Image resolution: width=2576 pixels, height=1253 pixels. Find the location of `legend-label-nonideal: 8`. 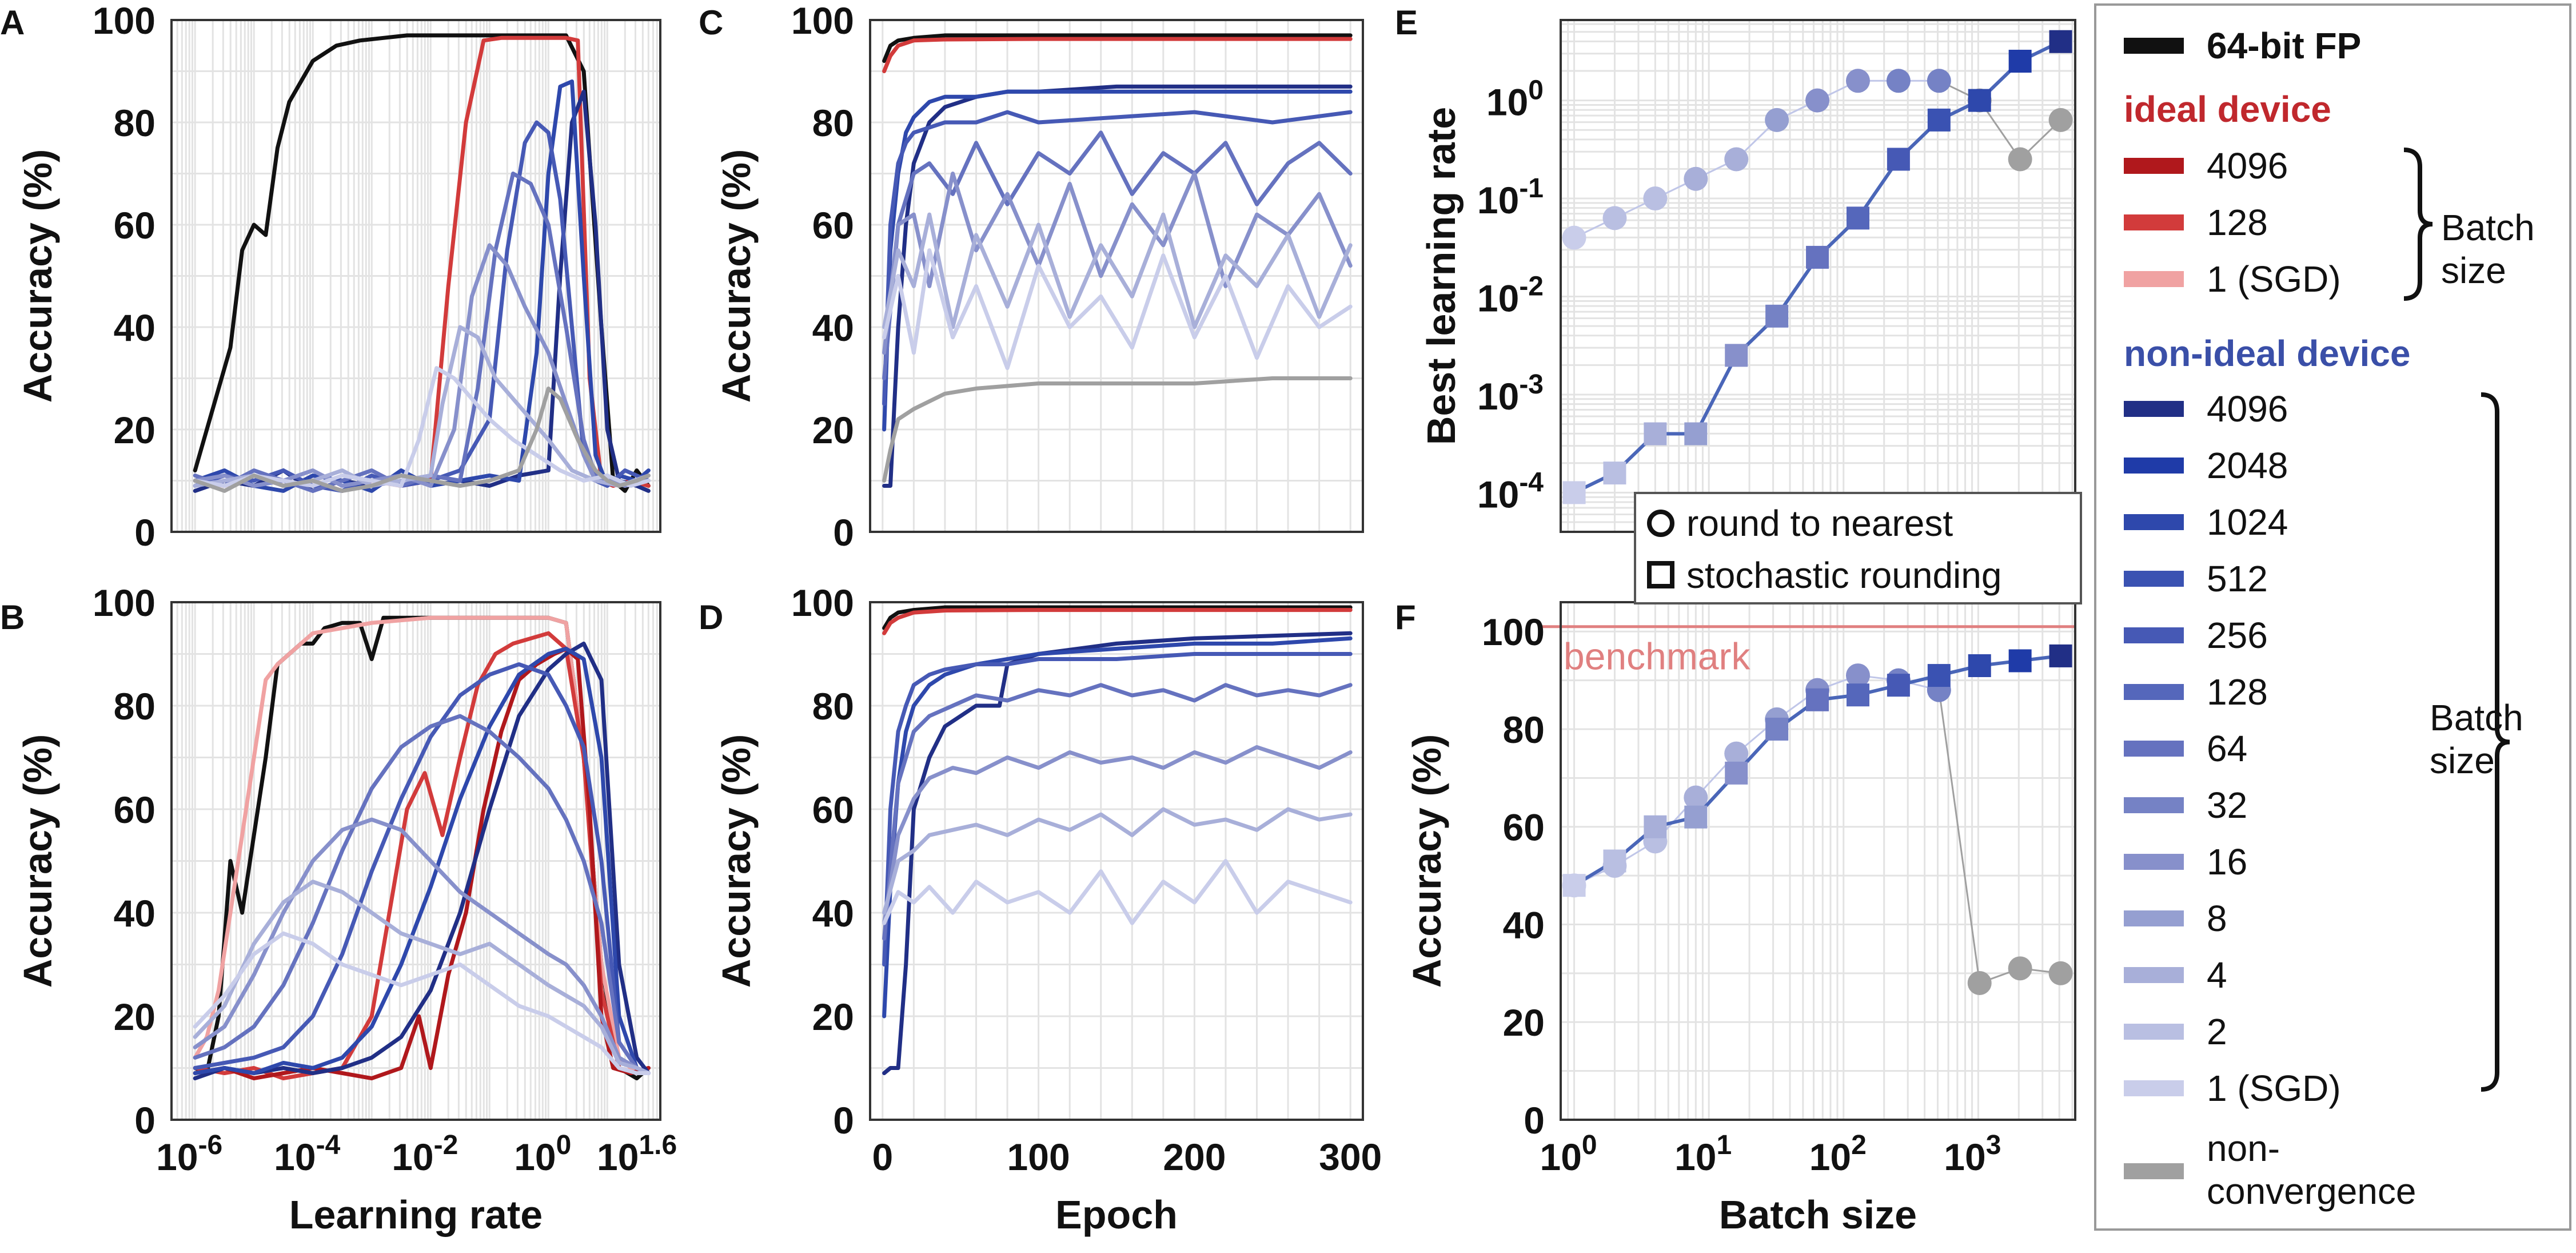

legend-label-nonideal: 8 is located at coordinates (2217, 918).